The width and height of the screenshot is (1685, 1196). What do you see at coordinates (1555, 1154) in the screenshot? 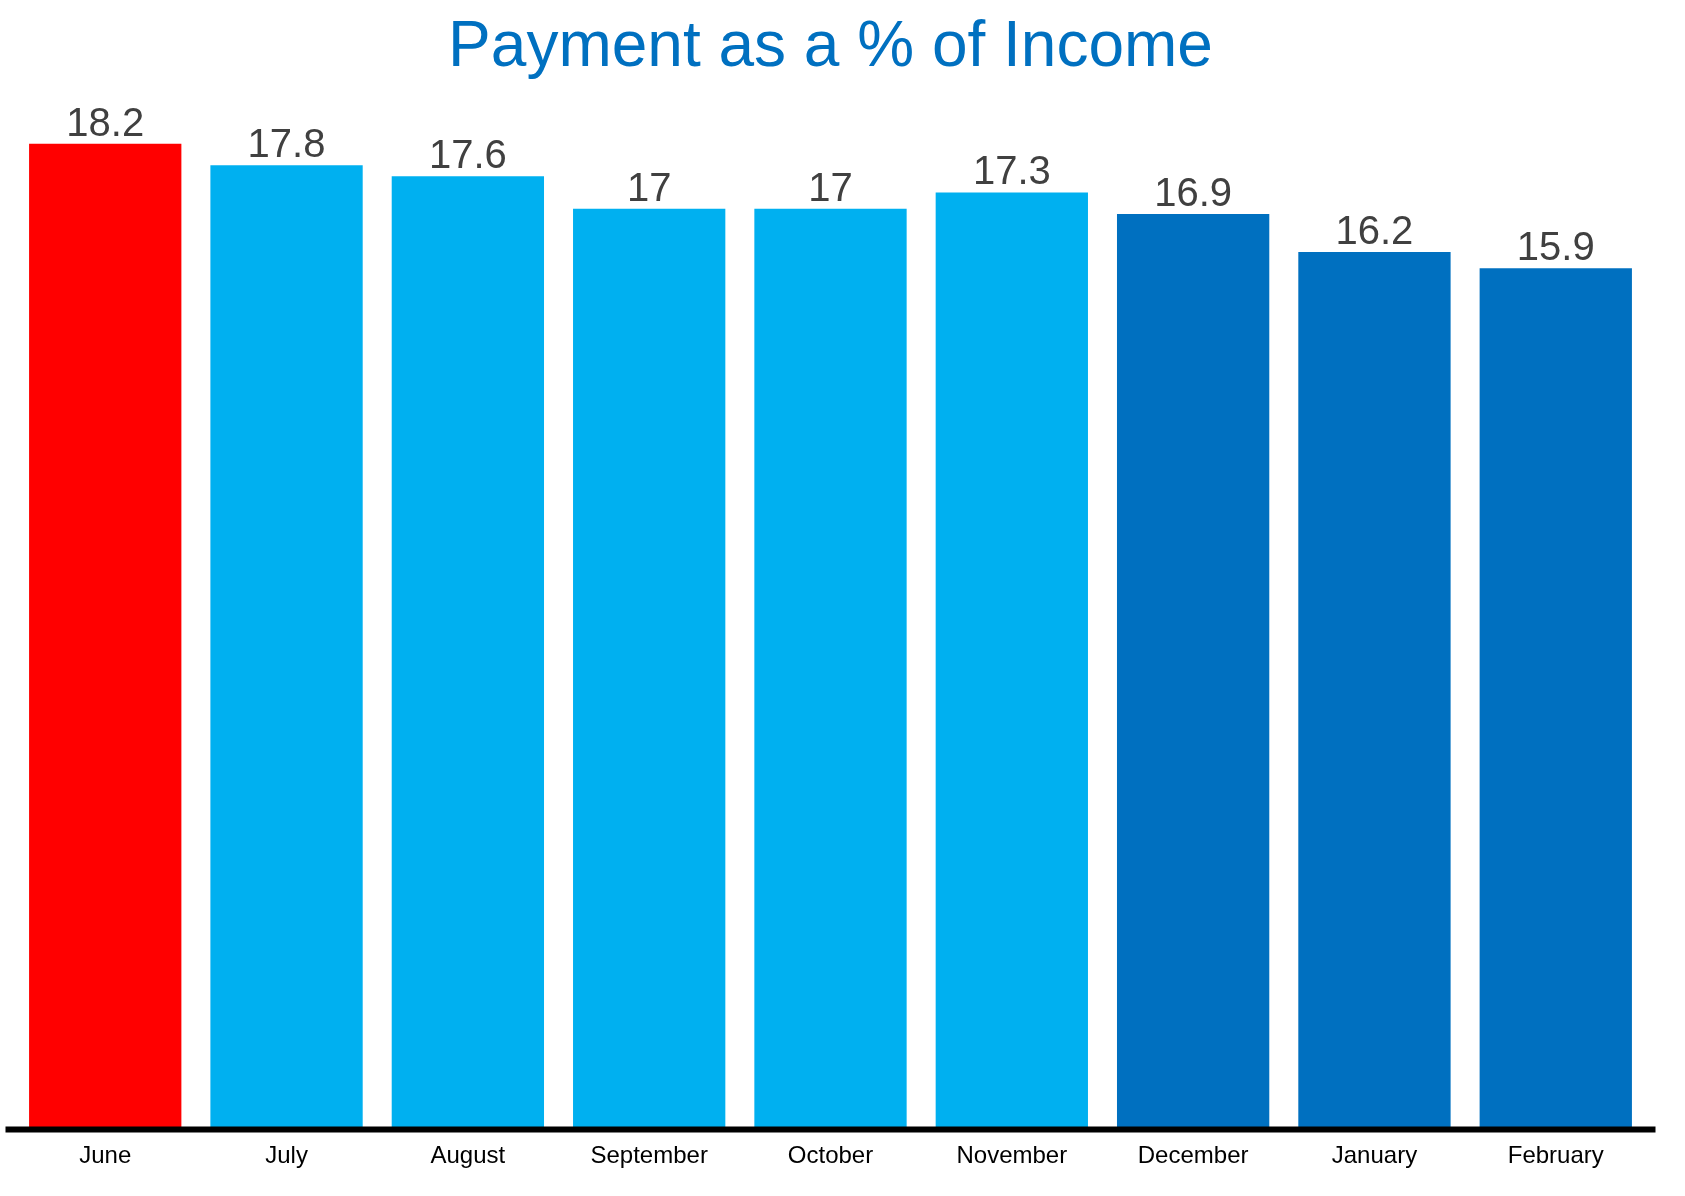
I see `x-tick-label: February` at bounding box center [1555, 1154].